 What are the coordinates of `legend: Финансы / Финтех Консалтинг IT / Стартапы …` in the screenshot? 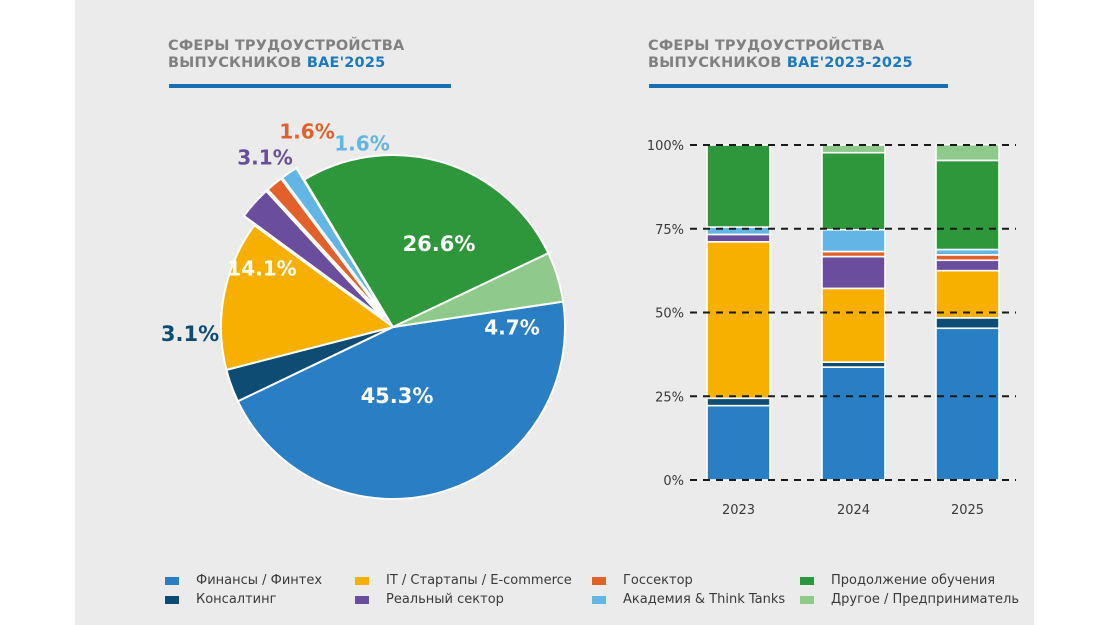 It's located at (605, 593).